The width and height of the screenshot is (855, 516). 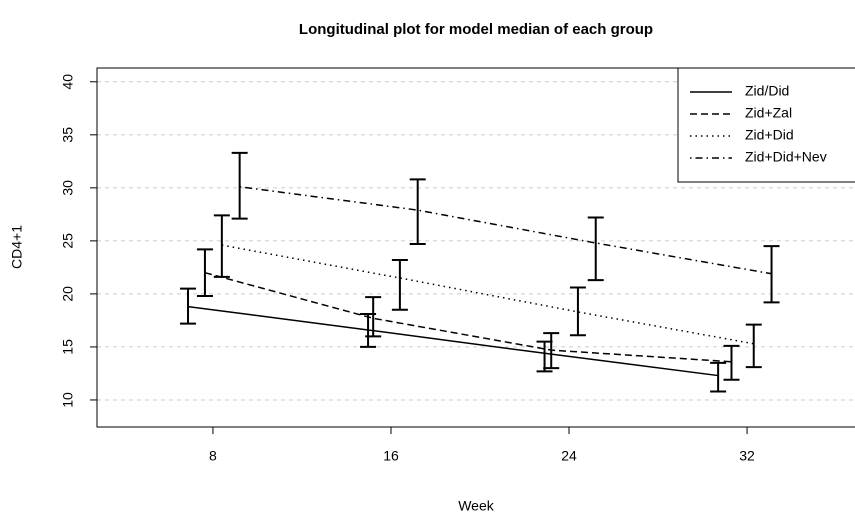 What do you see at coordinates (476, 506) in the screenshot?
I see `x-axis-label: Week` at bounding box center [476, 506].